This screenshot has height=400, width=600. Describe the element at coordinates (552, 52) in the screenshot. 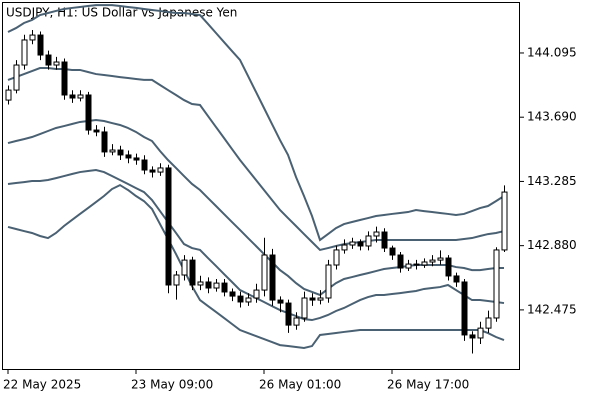

I see `y-tick-label: 144.095` at that location.